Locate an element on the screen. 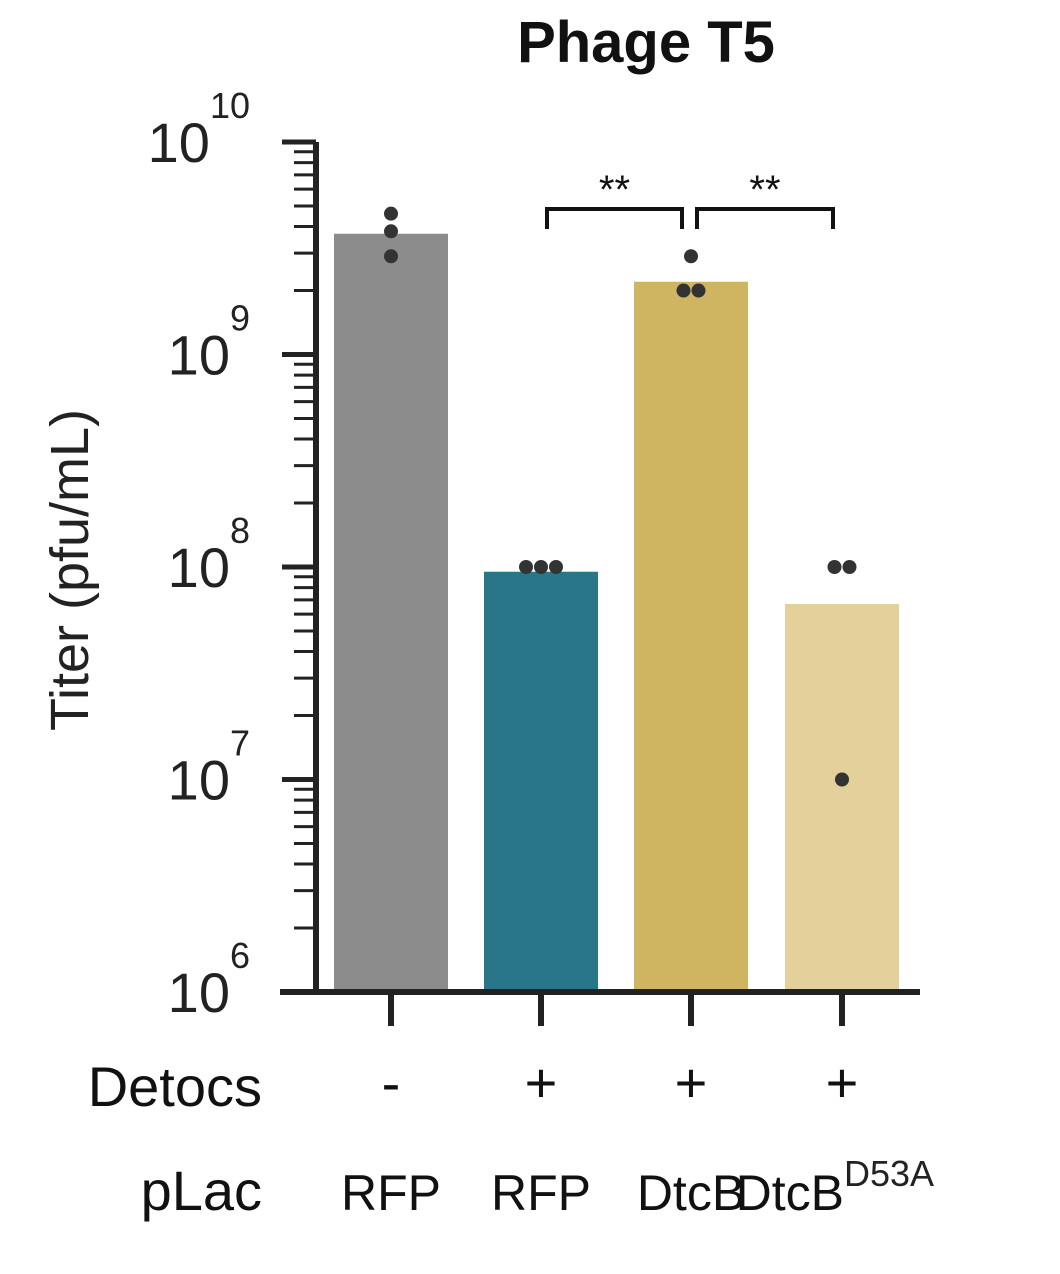  chart-title: Phage T5 is located at coordinates (646, 42).